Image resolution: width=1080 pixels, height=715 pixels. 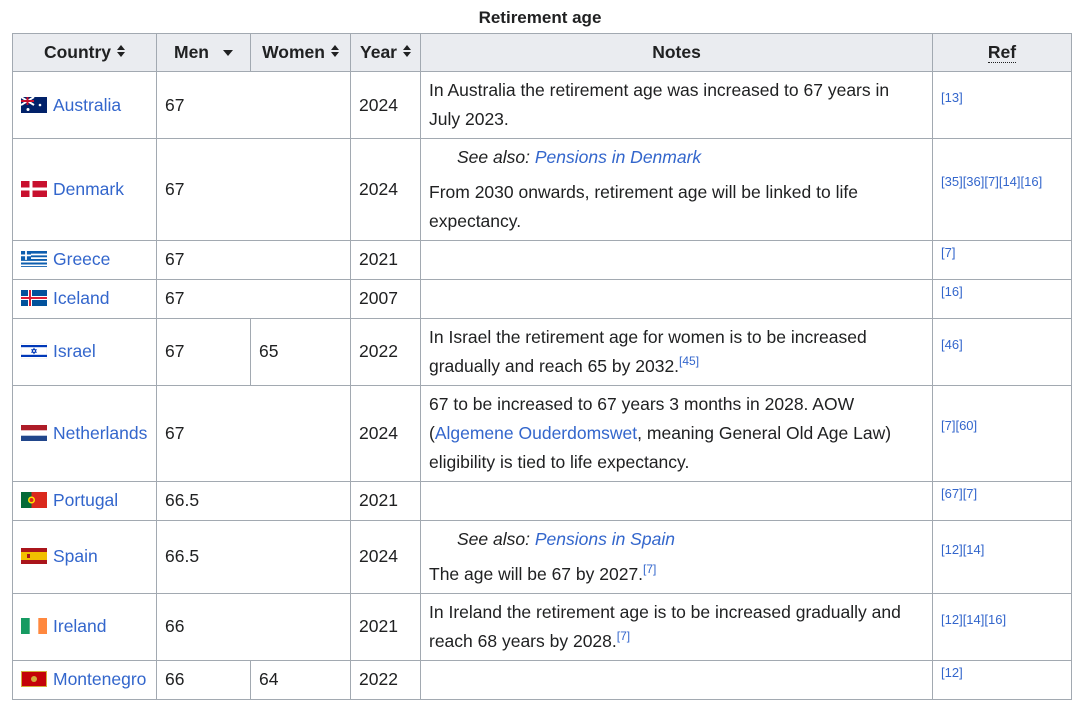 I want to click on column-header: Country, so click(x=84, y=52).